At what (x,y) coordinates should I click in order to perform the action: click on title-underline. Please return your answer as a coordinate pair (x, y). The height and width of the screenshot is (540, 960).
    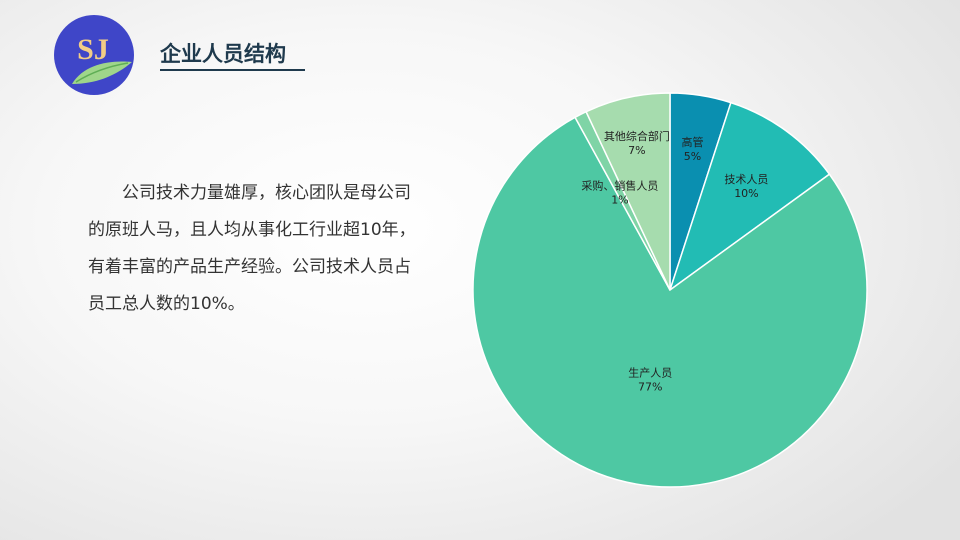
    Looking at the image, I should click on (232, 70).